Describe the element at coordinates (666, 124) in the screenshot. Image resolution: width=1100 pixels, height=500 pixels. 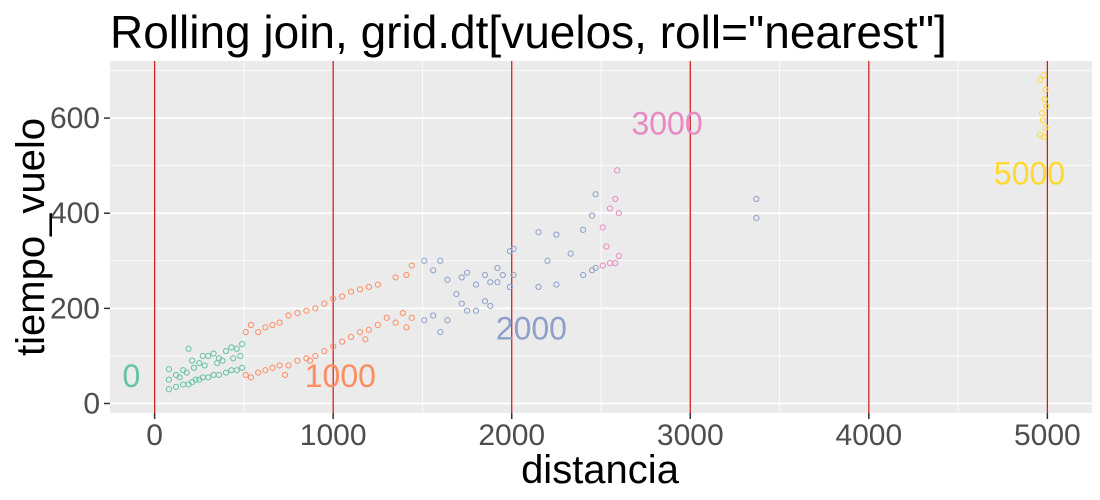
I see `annotation-3000: 3000` at that location.